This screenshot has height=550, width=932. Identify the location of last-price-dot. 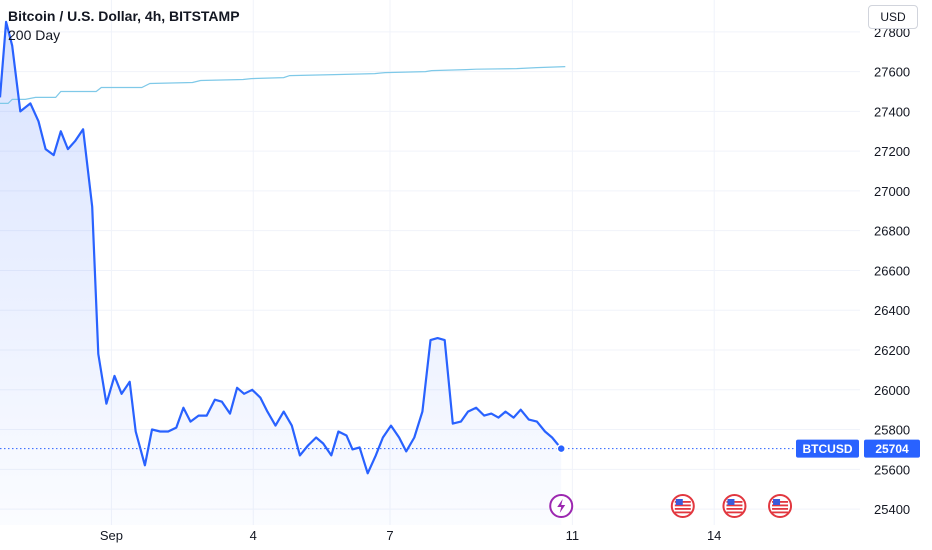
(561, 448).